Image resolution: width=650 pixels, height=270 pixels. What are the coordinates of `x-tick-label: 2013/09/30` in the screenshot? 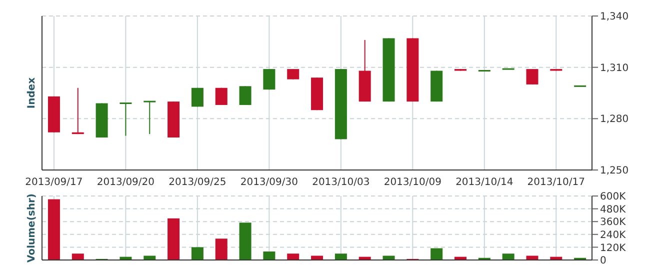 It's located at (269, 182).